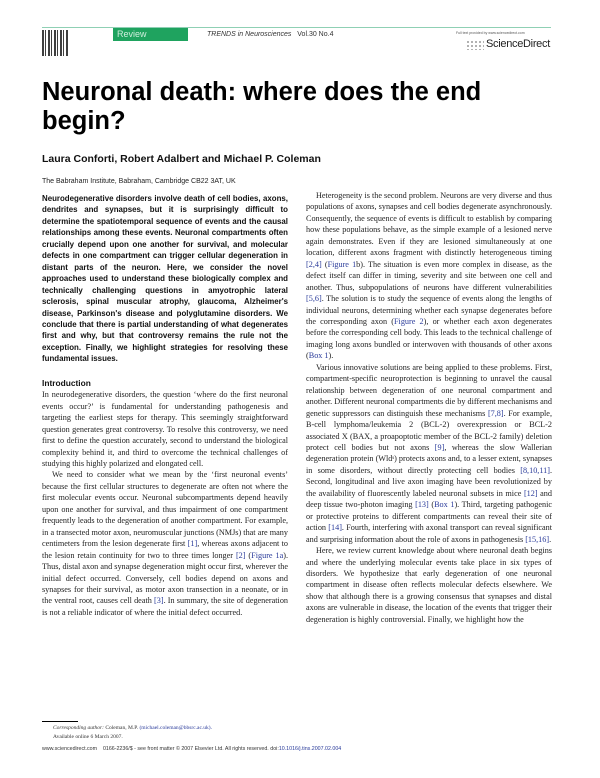 The image size is (600, 778). What do you see at coordinates (310, 749) in the screenshot?
I see `doi-link: 10.1016/j.tins.2007.02.004` at bounding box center [310, 749].